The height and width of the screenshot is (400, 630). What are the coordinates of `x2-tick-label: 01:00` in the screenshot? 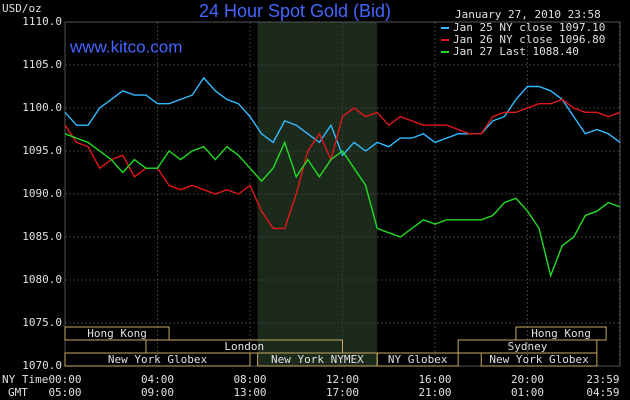 It's located at (527, 392).